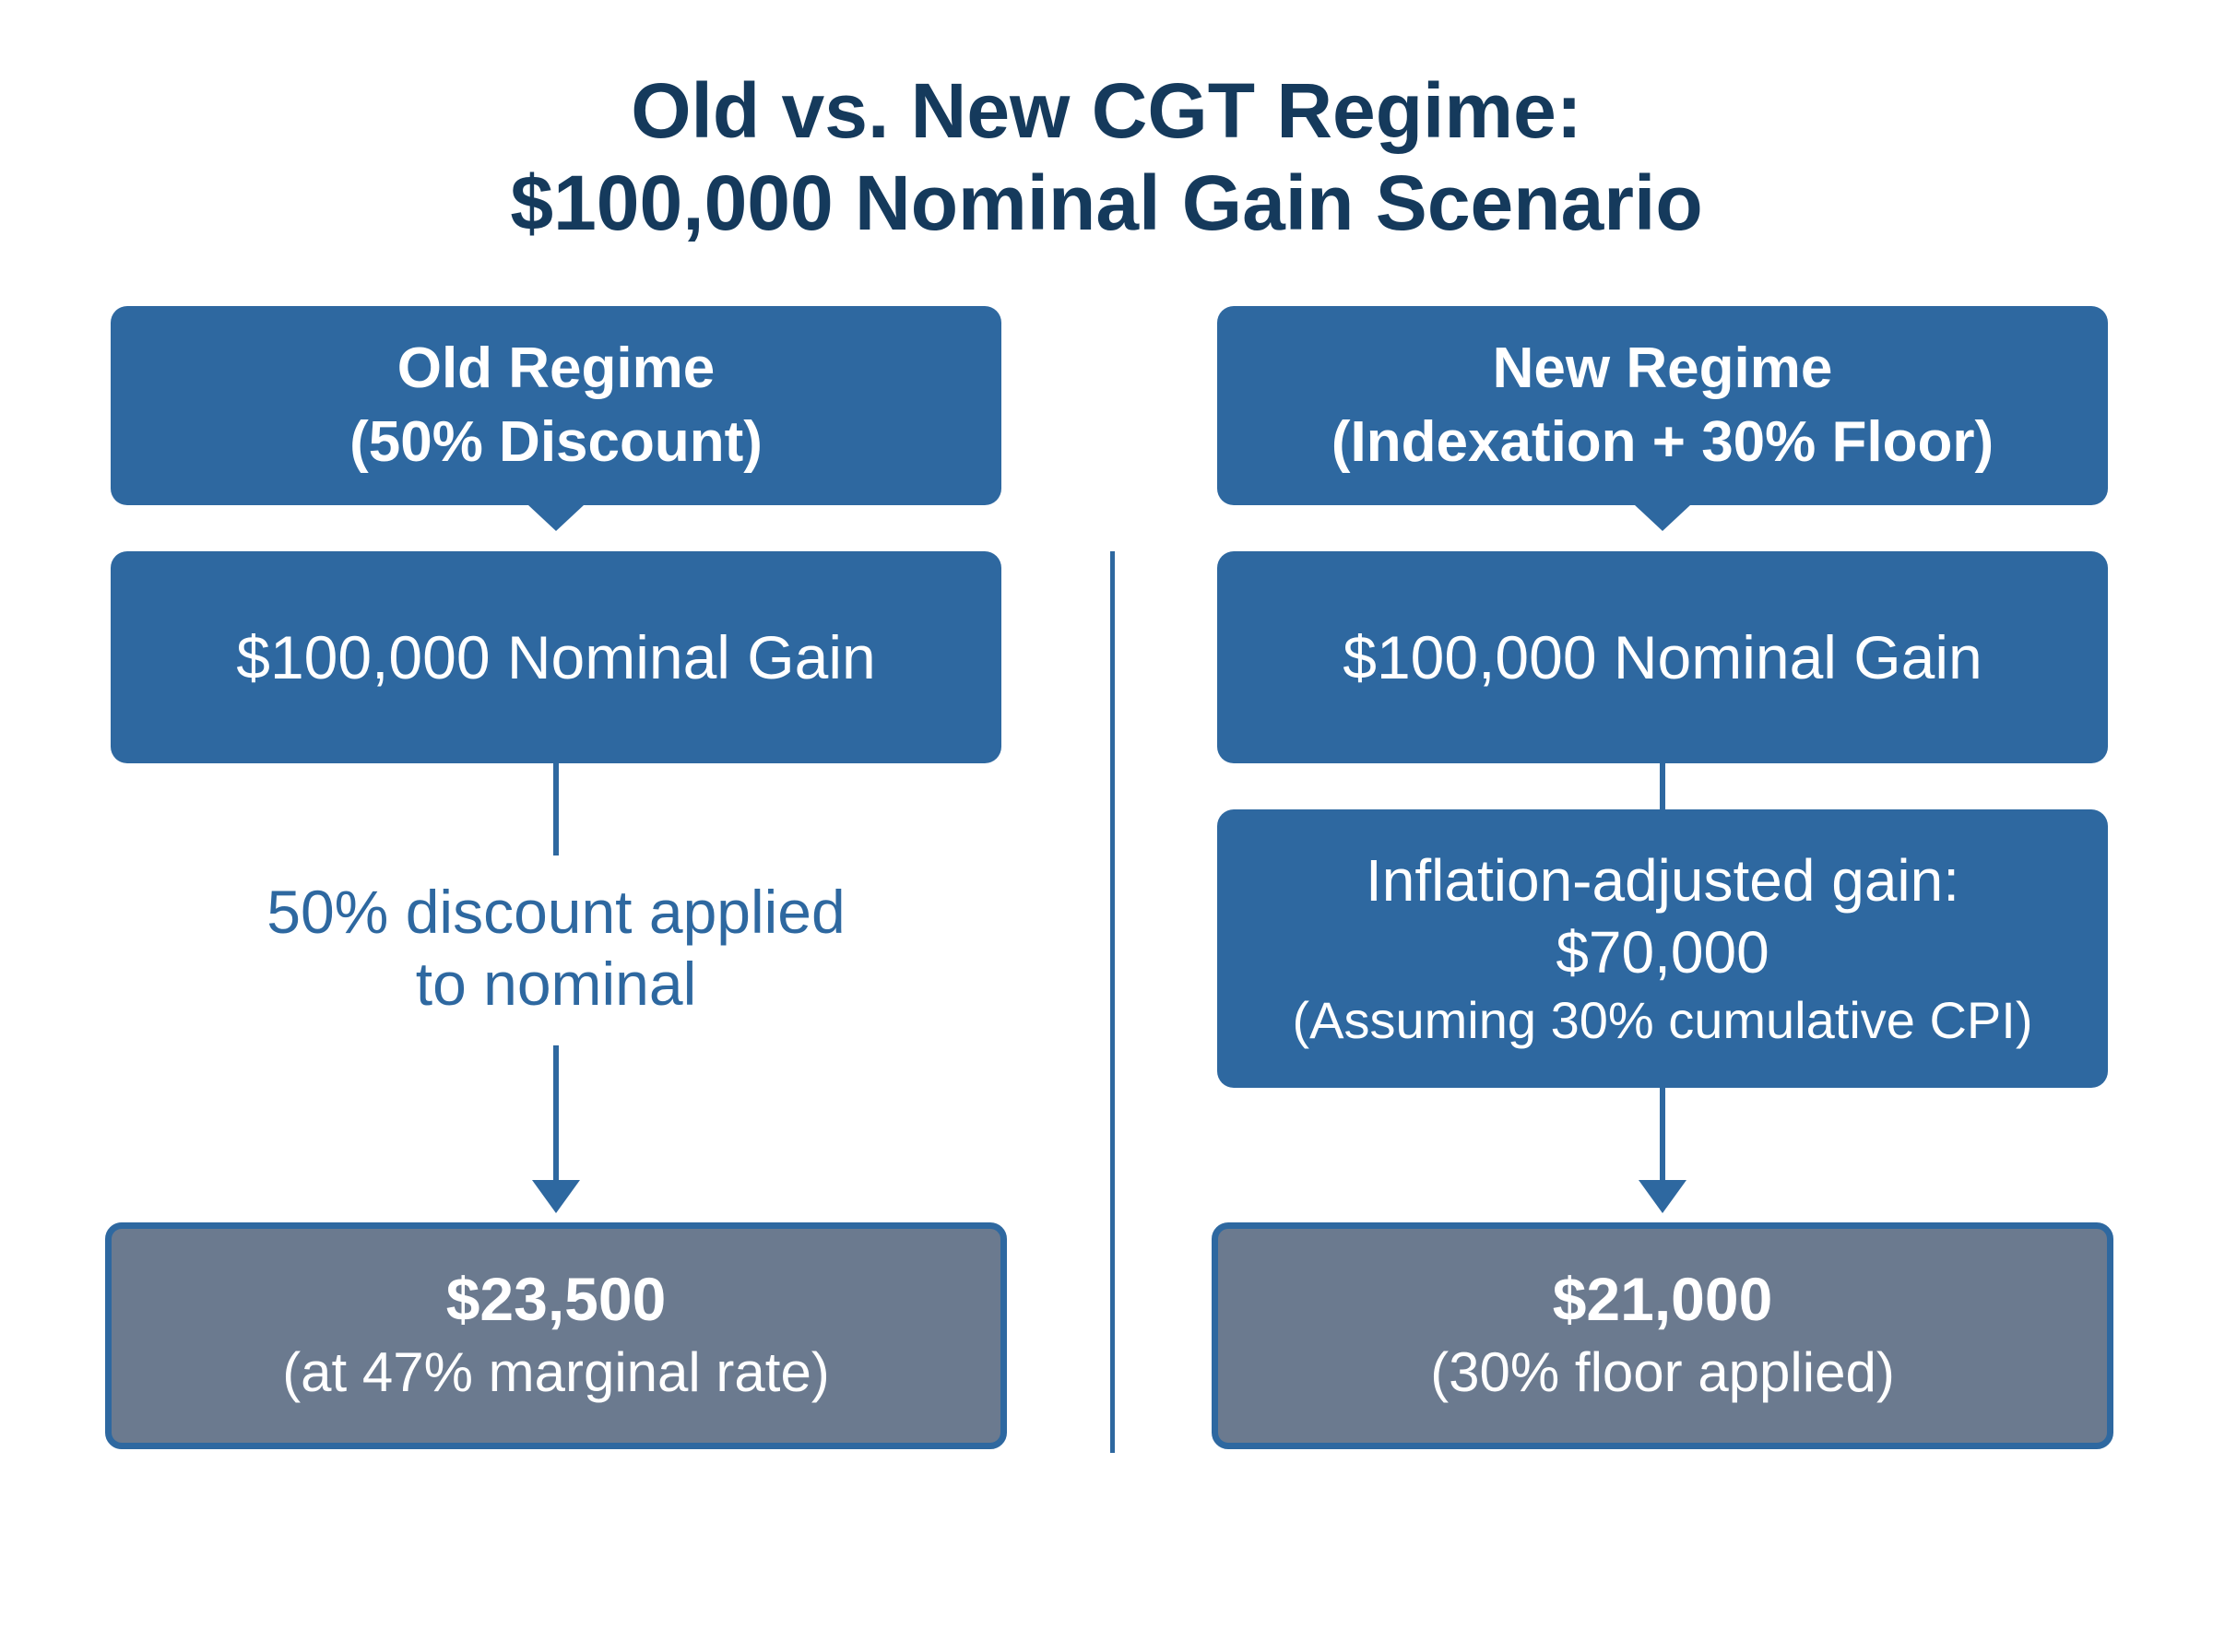  I want to click on new-result-note: (30% floor applied), so click(1662, 1372).